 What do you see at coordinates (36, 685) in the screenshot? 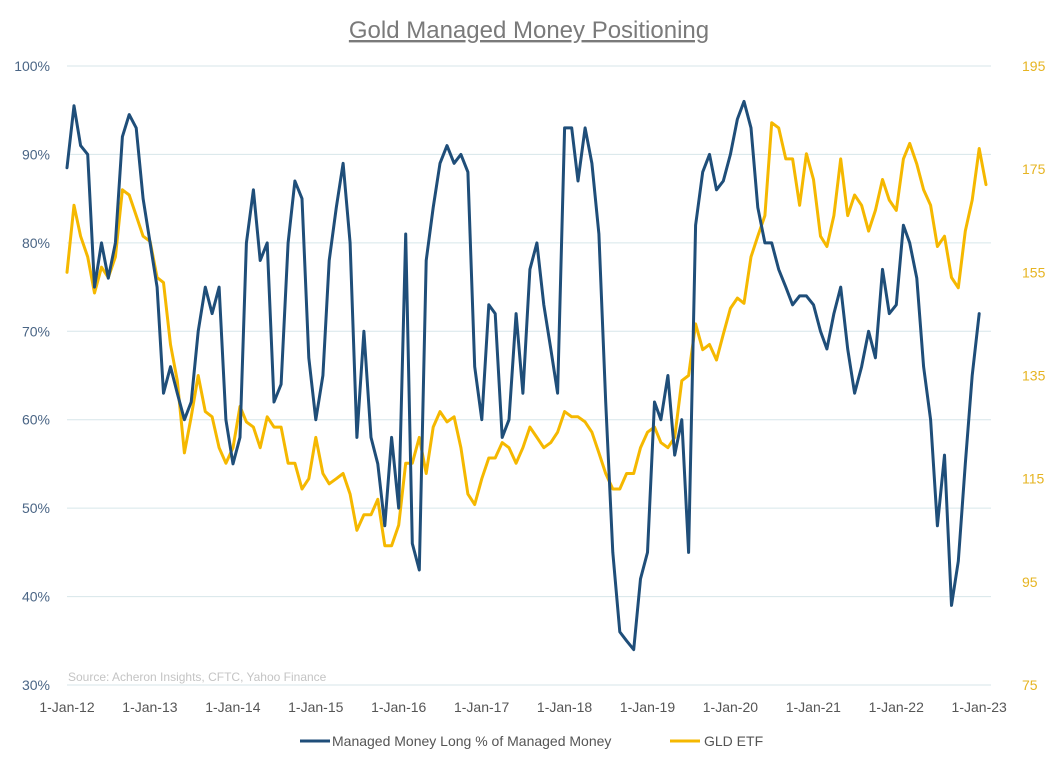
I see `left-tick-label: 30%` at bounding box center [36, 685].